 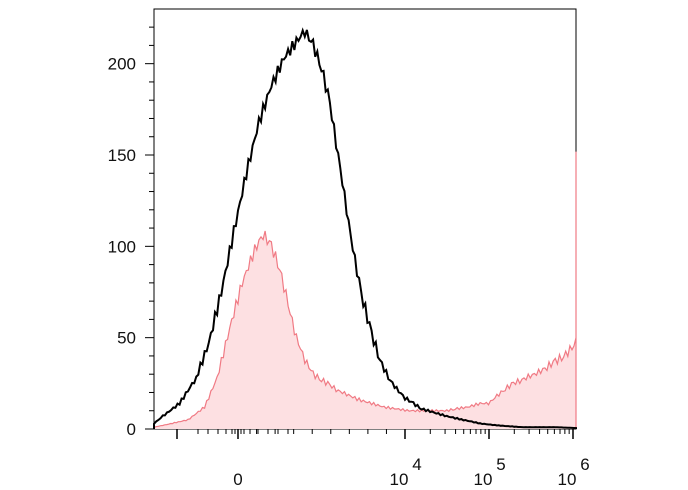 What do you see at coordinates (122, 155) in the screenshot?
I see `y-tick-label: 150` at bounding box center [122, 155].